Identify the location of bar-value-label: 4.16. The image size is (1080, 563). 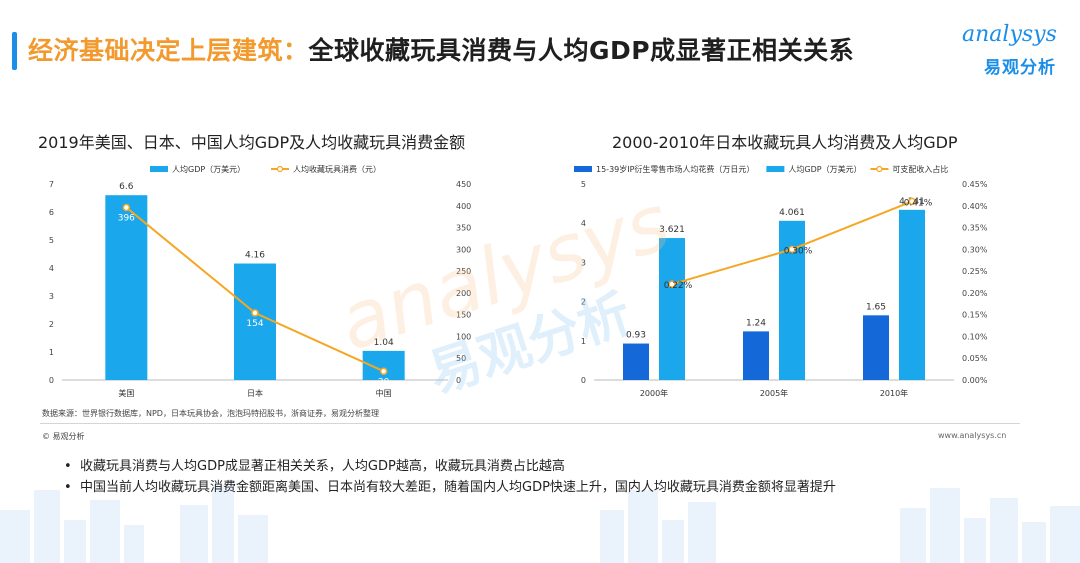
(255, 256).